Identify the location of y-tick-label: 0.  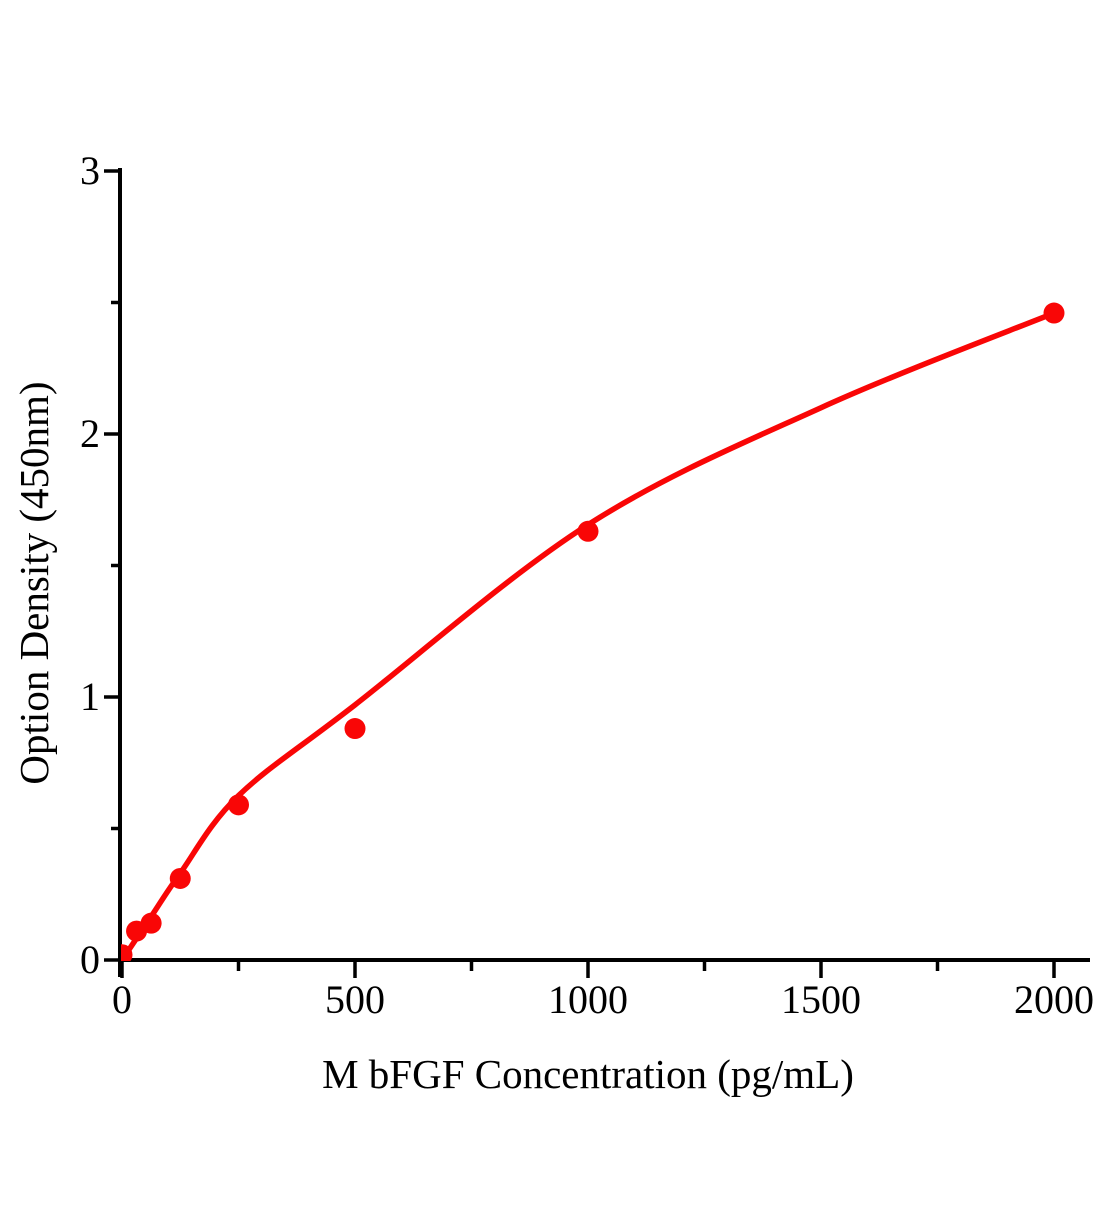
(90, 959).